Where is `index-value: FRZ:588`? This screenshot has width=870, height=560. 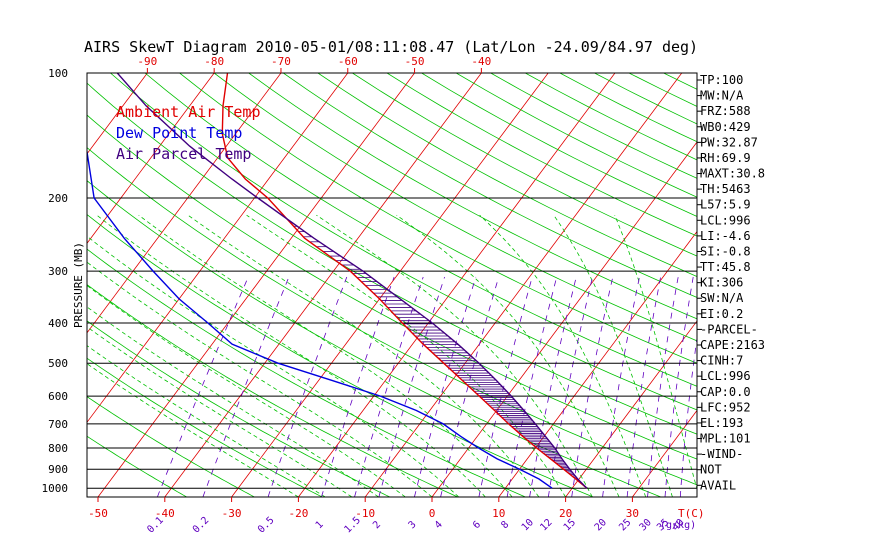 index-value: FRZ:588 is located at coordinates (725, 111).